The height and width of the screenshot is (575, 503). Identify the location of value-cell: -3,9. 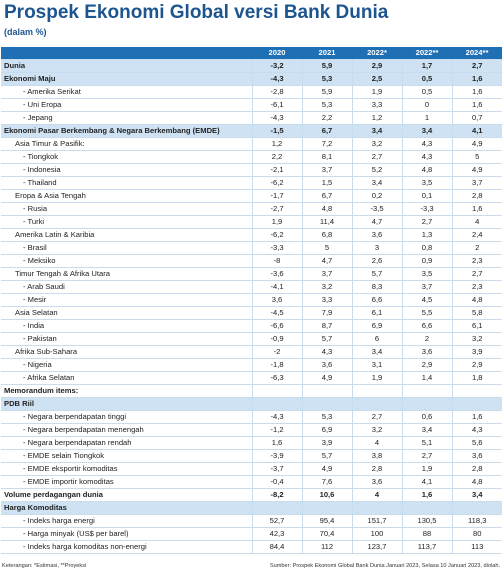
(276, 456).